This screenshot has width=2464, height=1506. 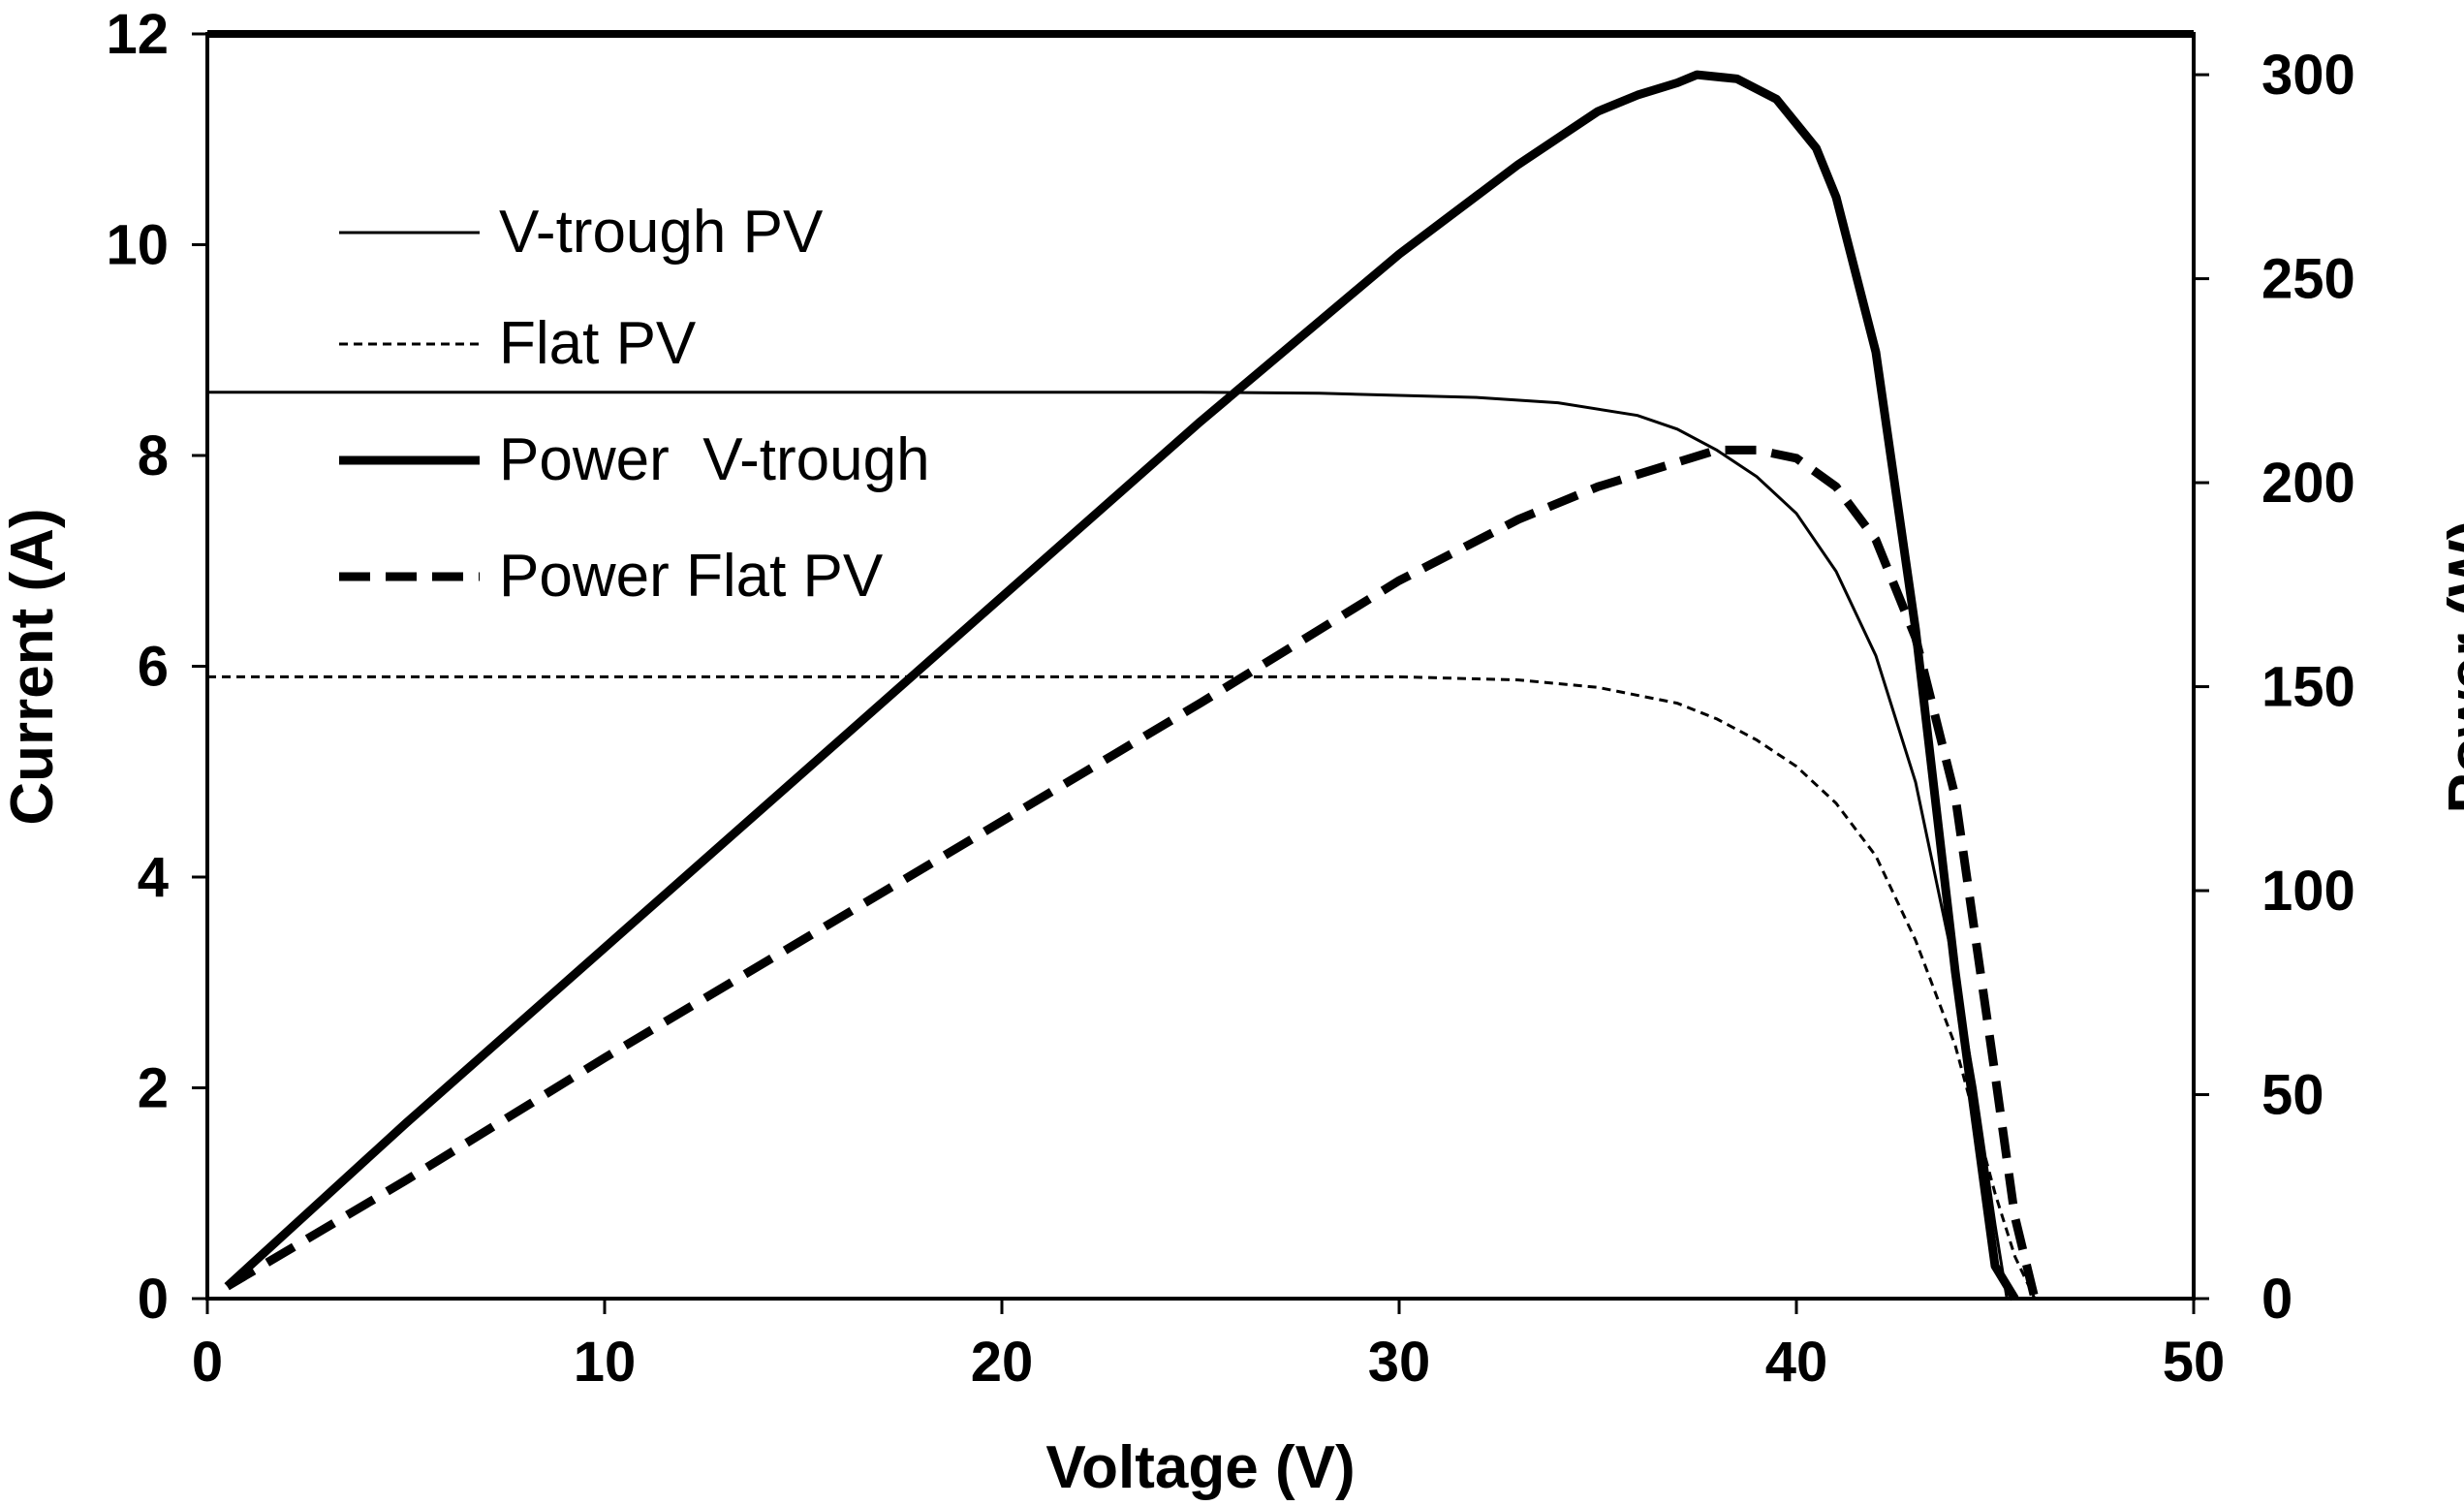 I want to click on left-axis-ticks: 0 2 4 6 8 10 12, so click(x=156, y=667).